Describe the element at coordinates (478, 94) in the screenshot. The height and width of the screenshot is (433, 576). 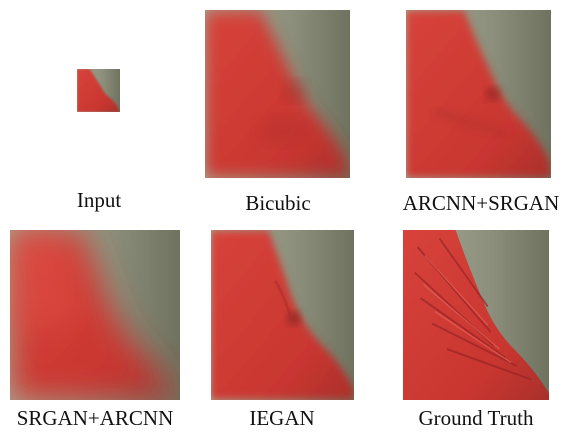
I see `arcnn-srgan-image` at that location.